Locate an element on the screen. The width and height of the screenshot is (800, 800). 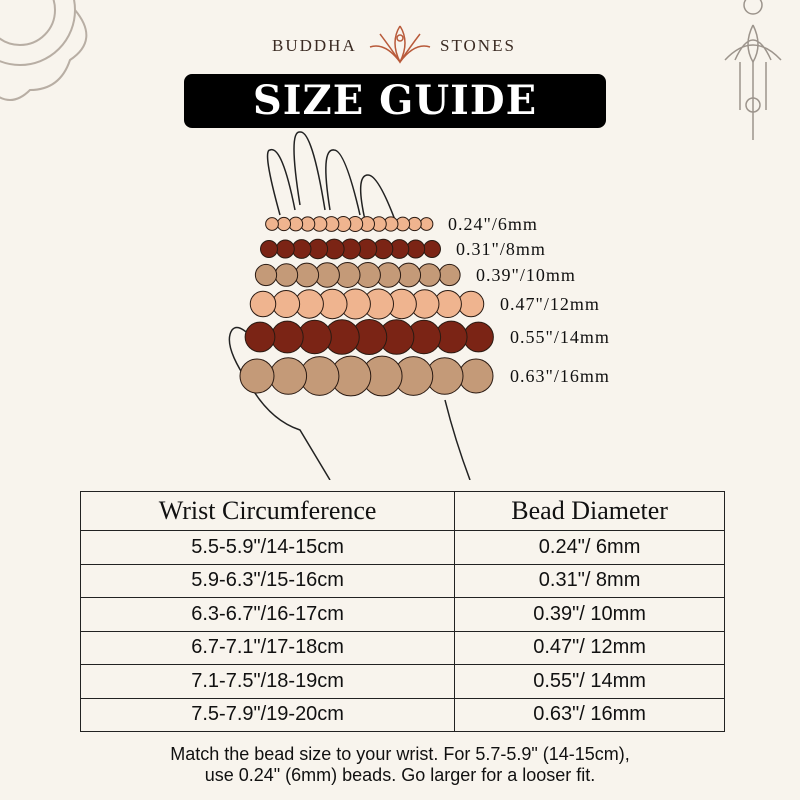
table-row: 7.1-7.5"/18-19cm 0.55"/ 14mm is located at coordinates (402, 681).